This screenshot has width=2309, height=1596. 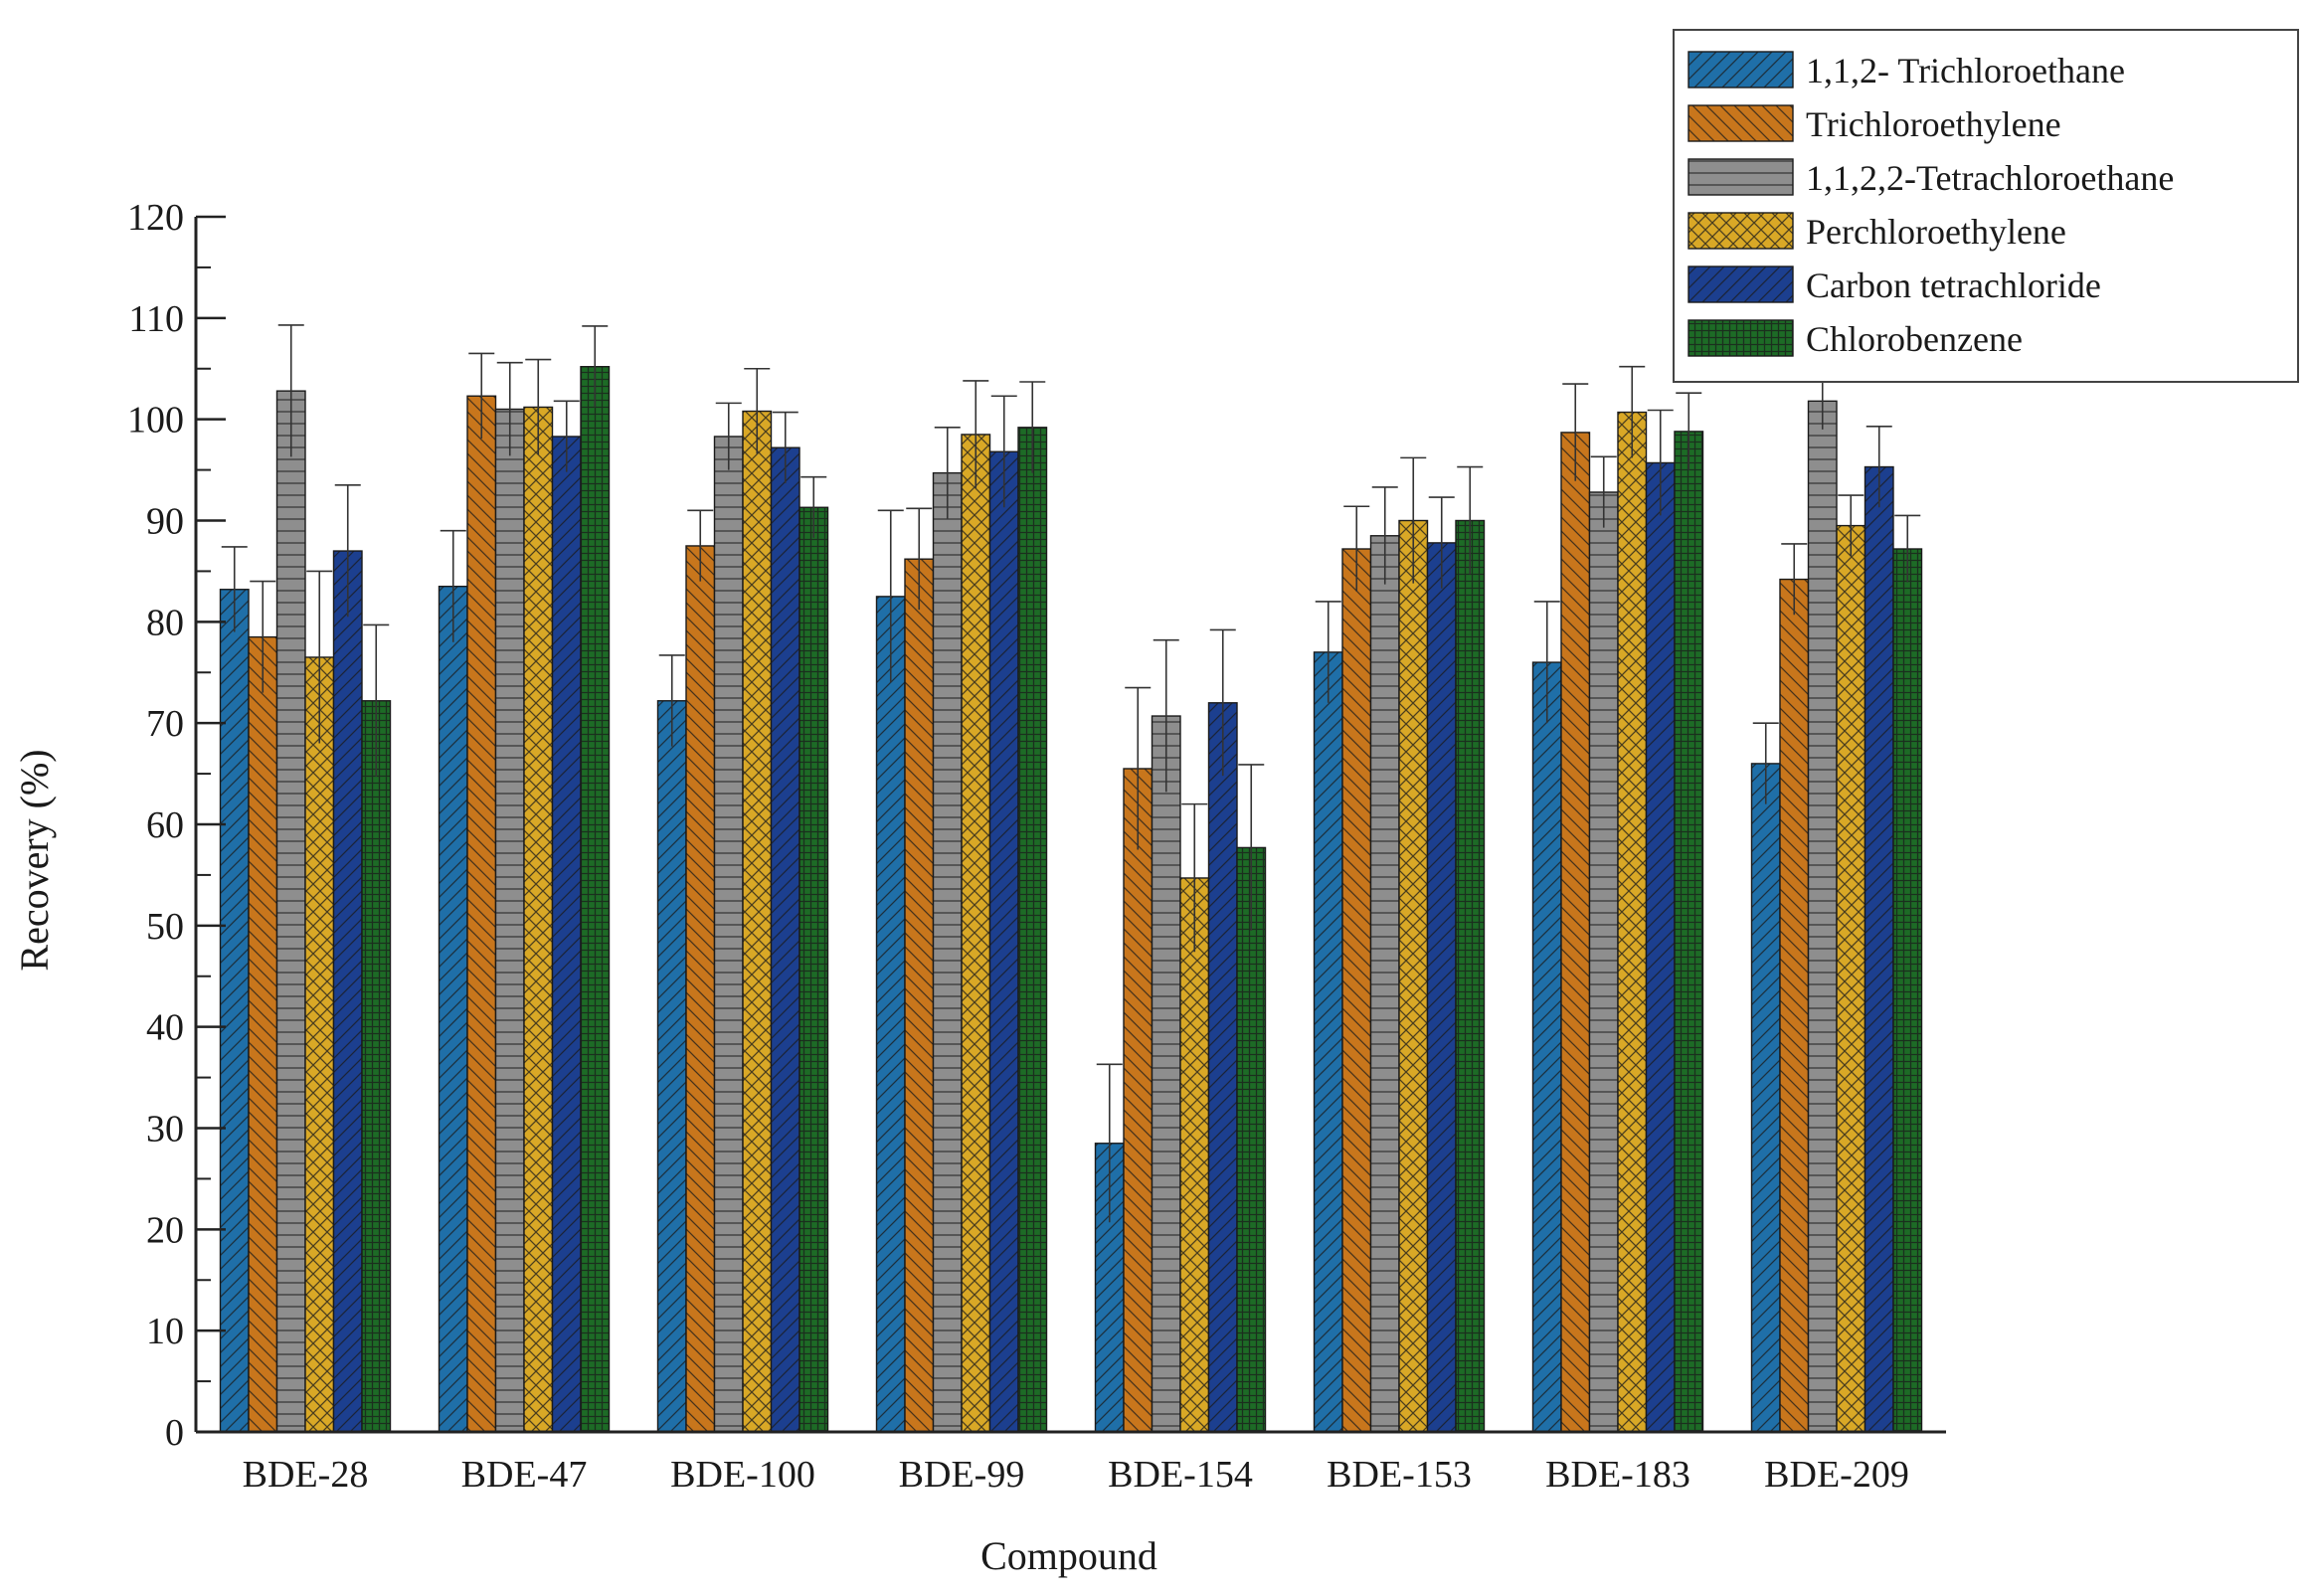 What do you see at coordinates (1954, 286) in the screenshot?
I see `legend-label: Carbon tetrachloride` at bounding box center [1954, 286].